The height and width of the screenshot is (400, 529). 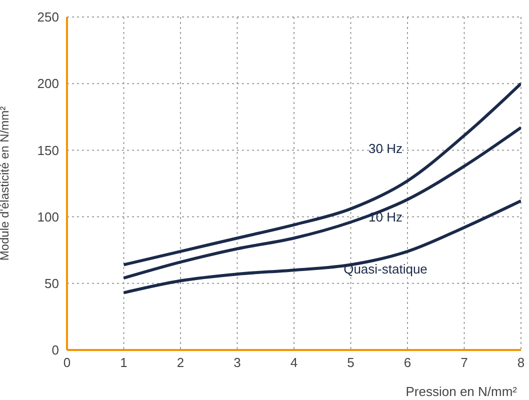 What do you see at coordinates (48, 17) in the screenshot?
I see `y-tick-label: 250` at bounding box center [48, 17].